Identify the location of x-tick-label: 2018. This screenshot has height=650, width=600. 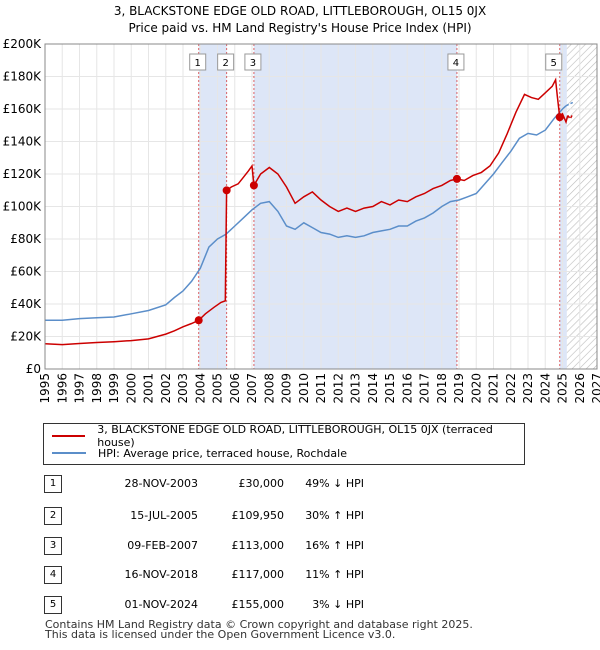
(442, 388).